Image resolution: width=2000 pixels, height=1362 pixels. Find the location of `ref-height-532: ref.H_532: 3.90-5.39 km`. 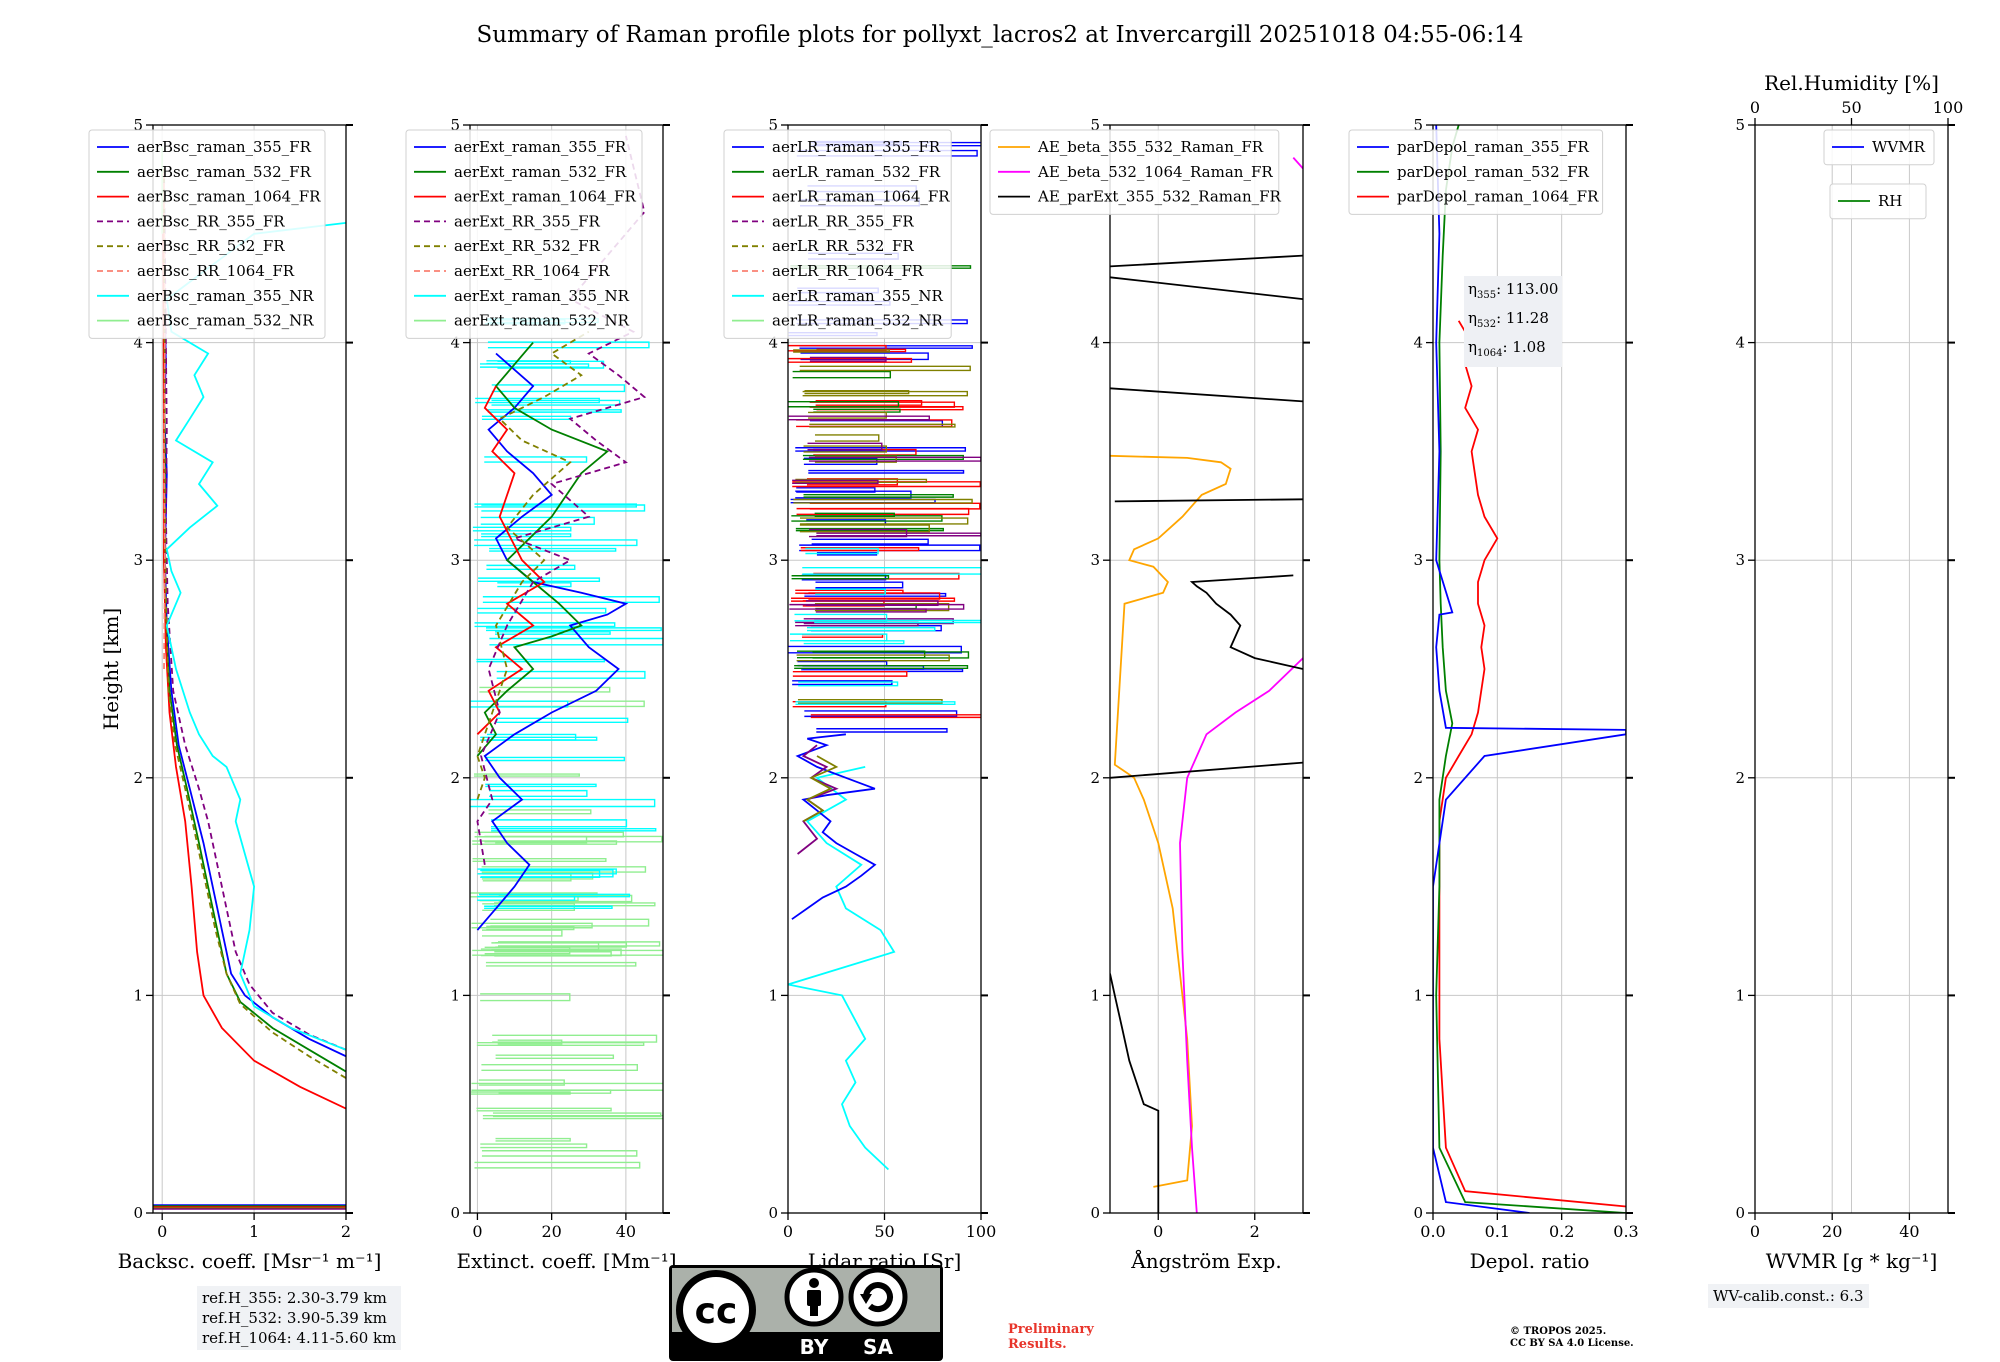

ref-height-532: ref.H_532: 3.90-5.39 km is located at coordinates (294, 1318).